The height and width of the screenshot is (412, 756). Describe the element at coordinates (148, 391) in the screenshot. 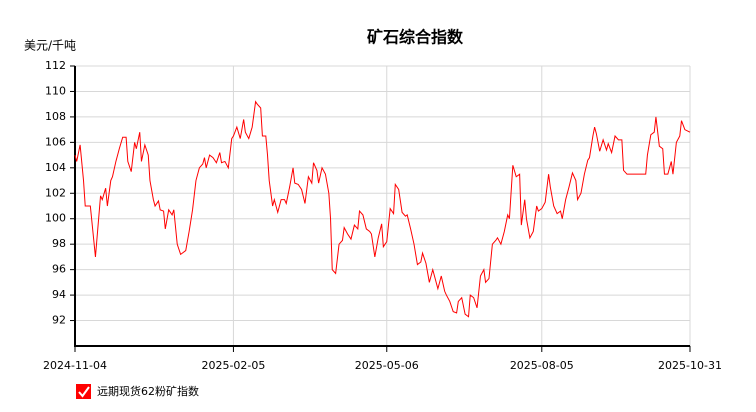

I see `legend-label: 远期现货62粉矿指数` at that location.